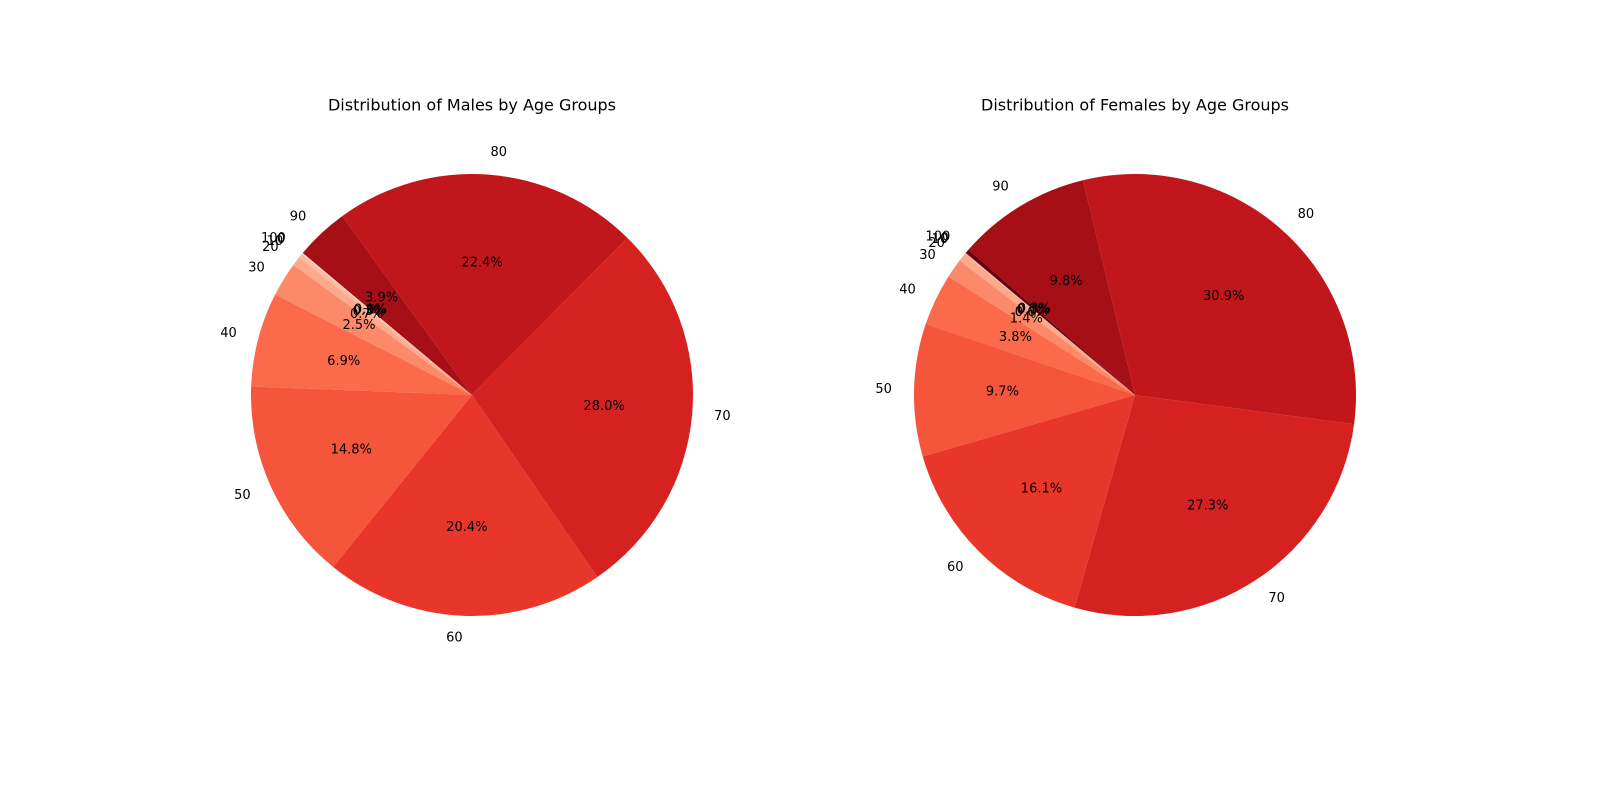 Image resolution: width=1600 pixels, height=800 pixels. Describe the element at coordinates (1002, 391) in the screenshot. I see `value-label: 9.7%` at that location.